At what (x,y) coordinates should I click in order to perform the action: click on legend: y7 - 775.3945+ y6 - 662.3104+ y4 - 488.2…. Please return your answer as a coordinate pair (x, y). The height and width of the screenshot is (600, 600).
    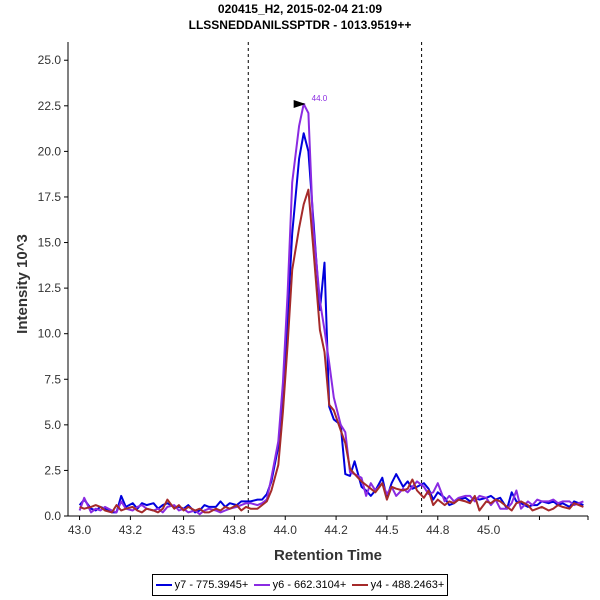
    Looking at the image, I should click on (300, 585).